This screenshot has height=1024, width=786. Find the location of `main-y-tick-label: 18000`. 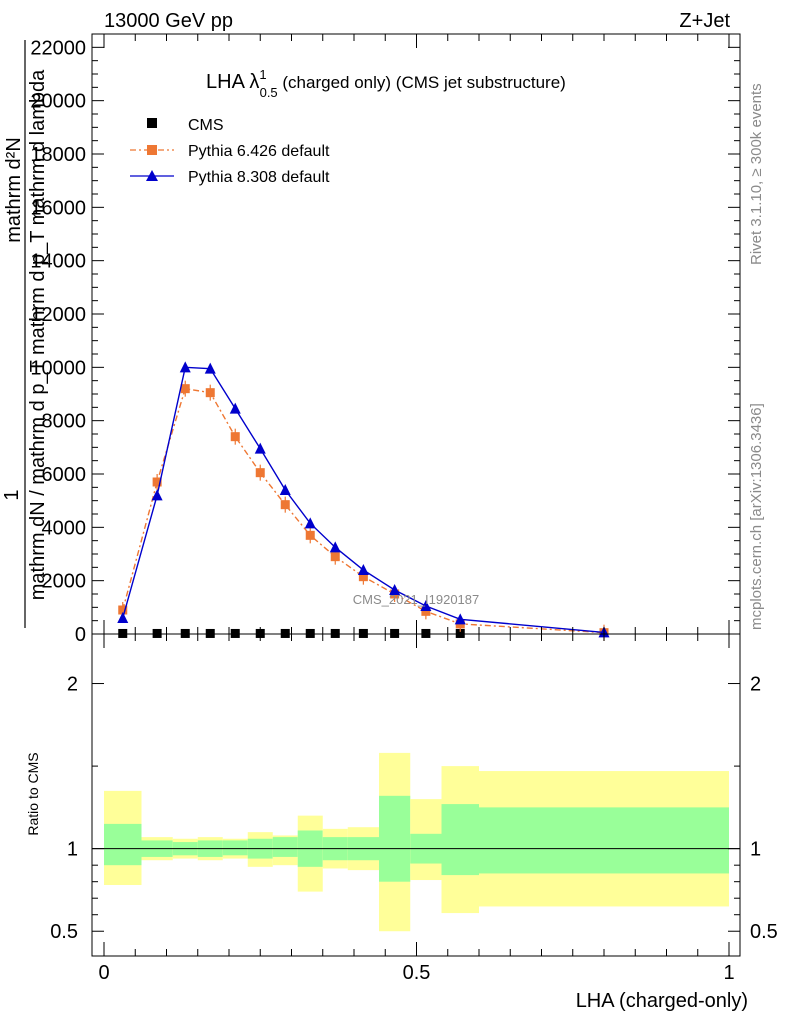

main-y-tick-label: 18000 is located at coordinates (58, 155).